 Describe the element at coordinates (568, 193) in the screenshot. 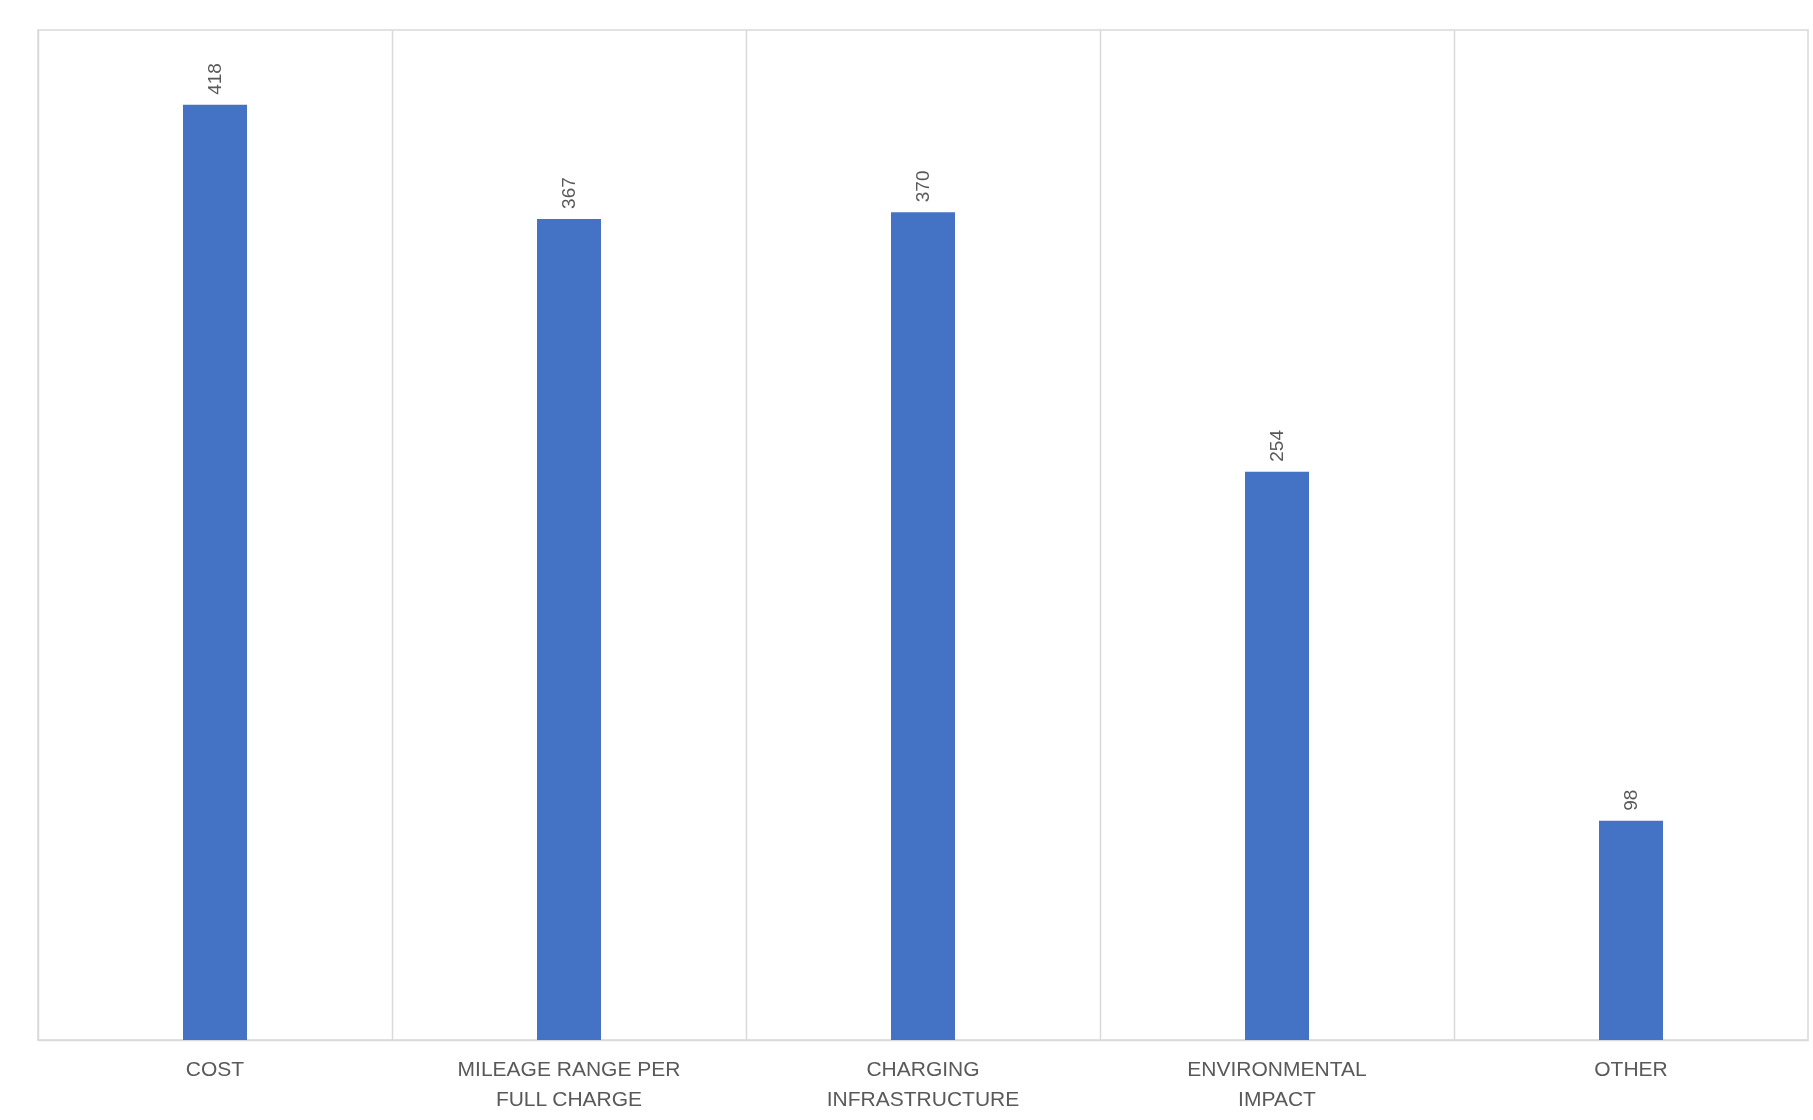

I see `data-label: 367` at that location.